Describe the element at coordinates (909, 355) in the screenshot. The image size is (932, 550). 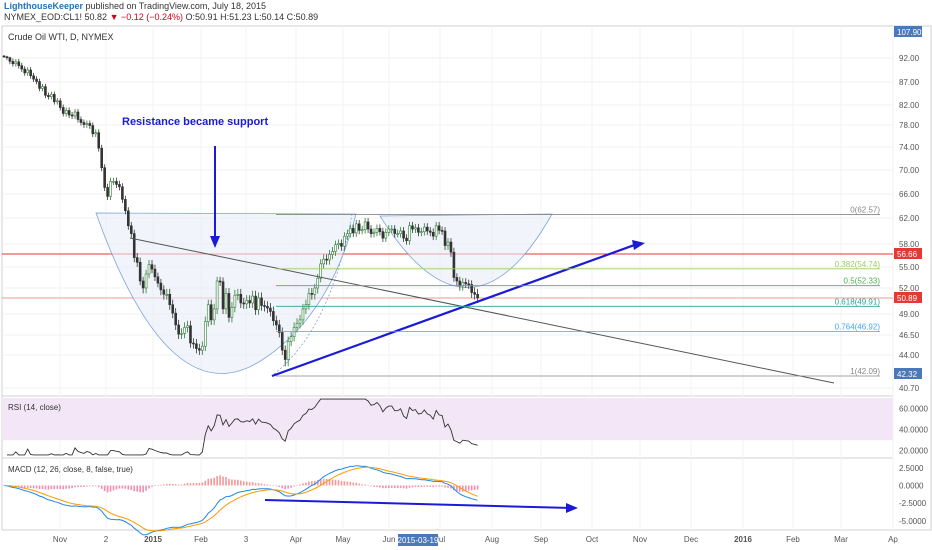
I see `price-tick: 44.00` at that location.